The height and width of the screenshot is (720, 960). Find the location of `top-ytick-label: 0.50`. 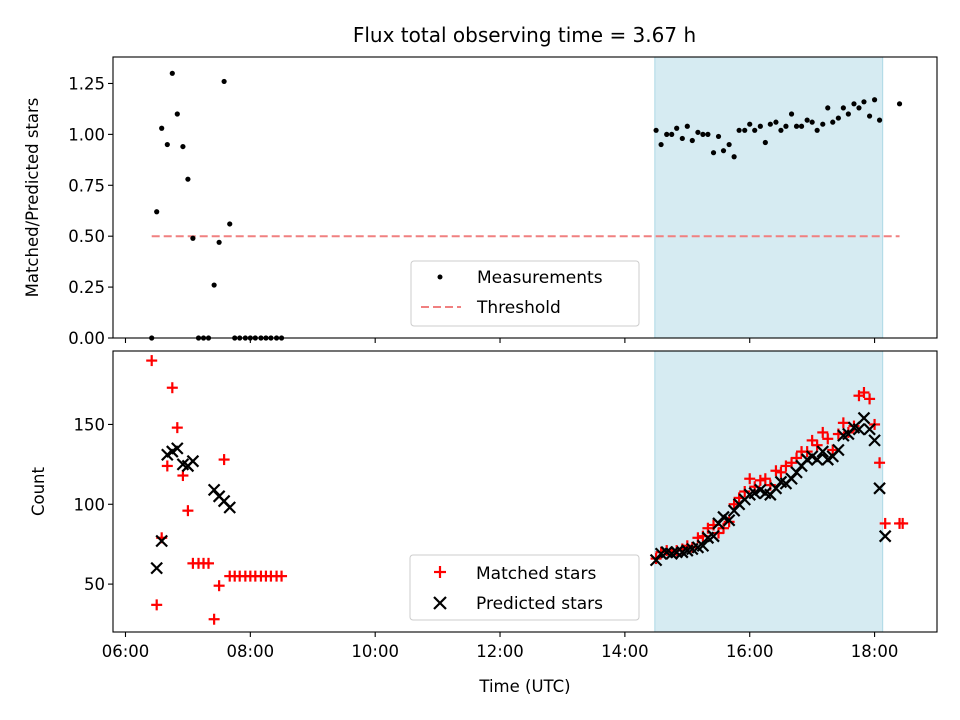

top-ytick-label: 0.50 is located at coordinates (86, 236).